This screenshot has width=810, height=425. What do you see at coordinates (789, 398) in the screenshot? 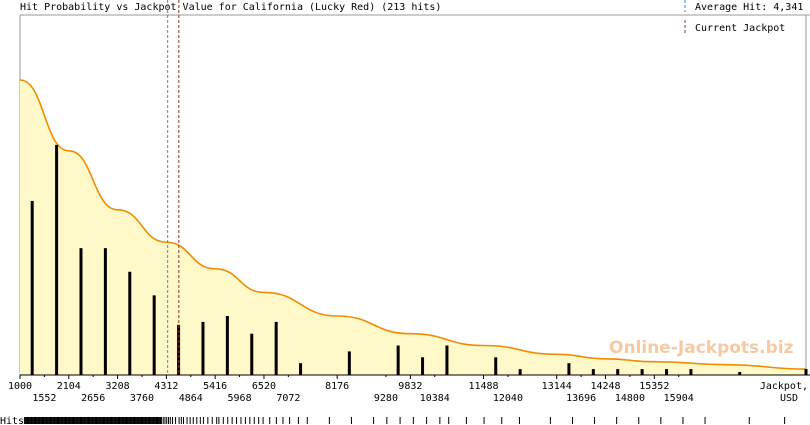
I see `x-axis-label-line2: USD` at bounding box center [789, 398].